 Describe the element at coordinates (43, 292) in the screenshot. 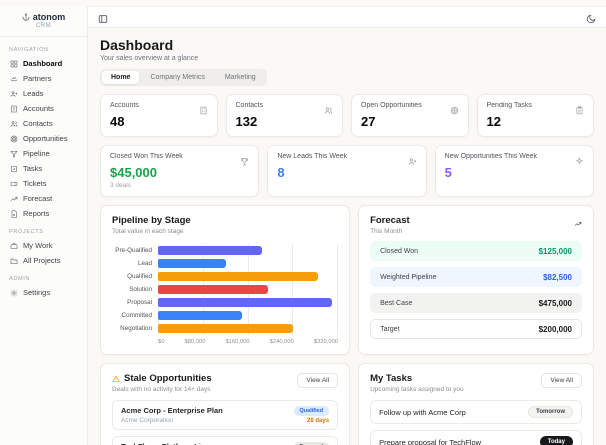

I see `sidebar-item-settings: Settings` at that location.